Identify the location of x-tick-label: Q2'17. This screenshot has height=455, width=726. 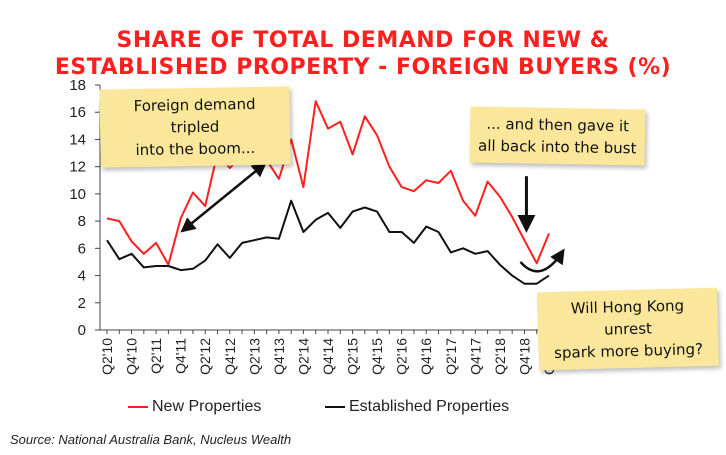
(451, 356).